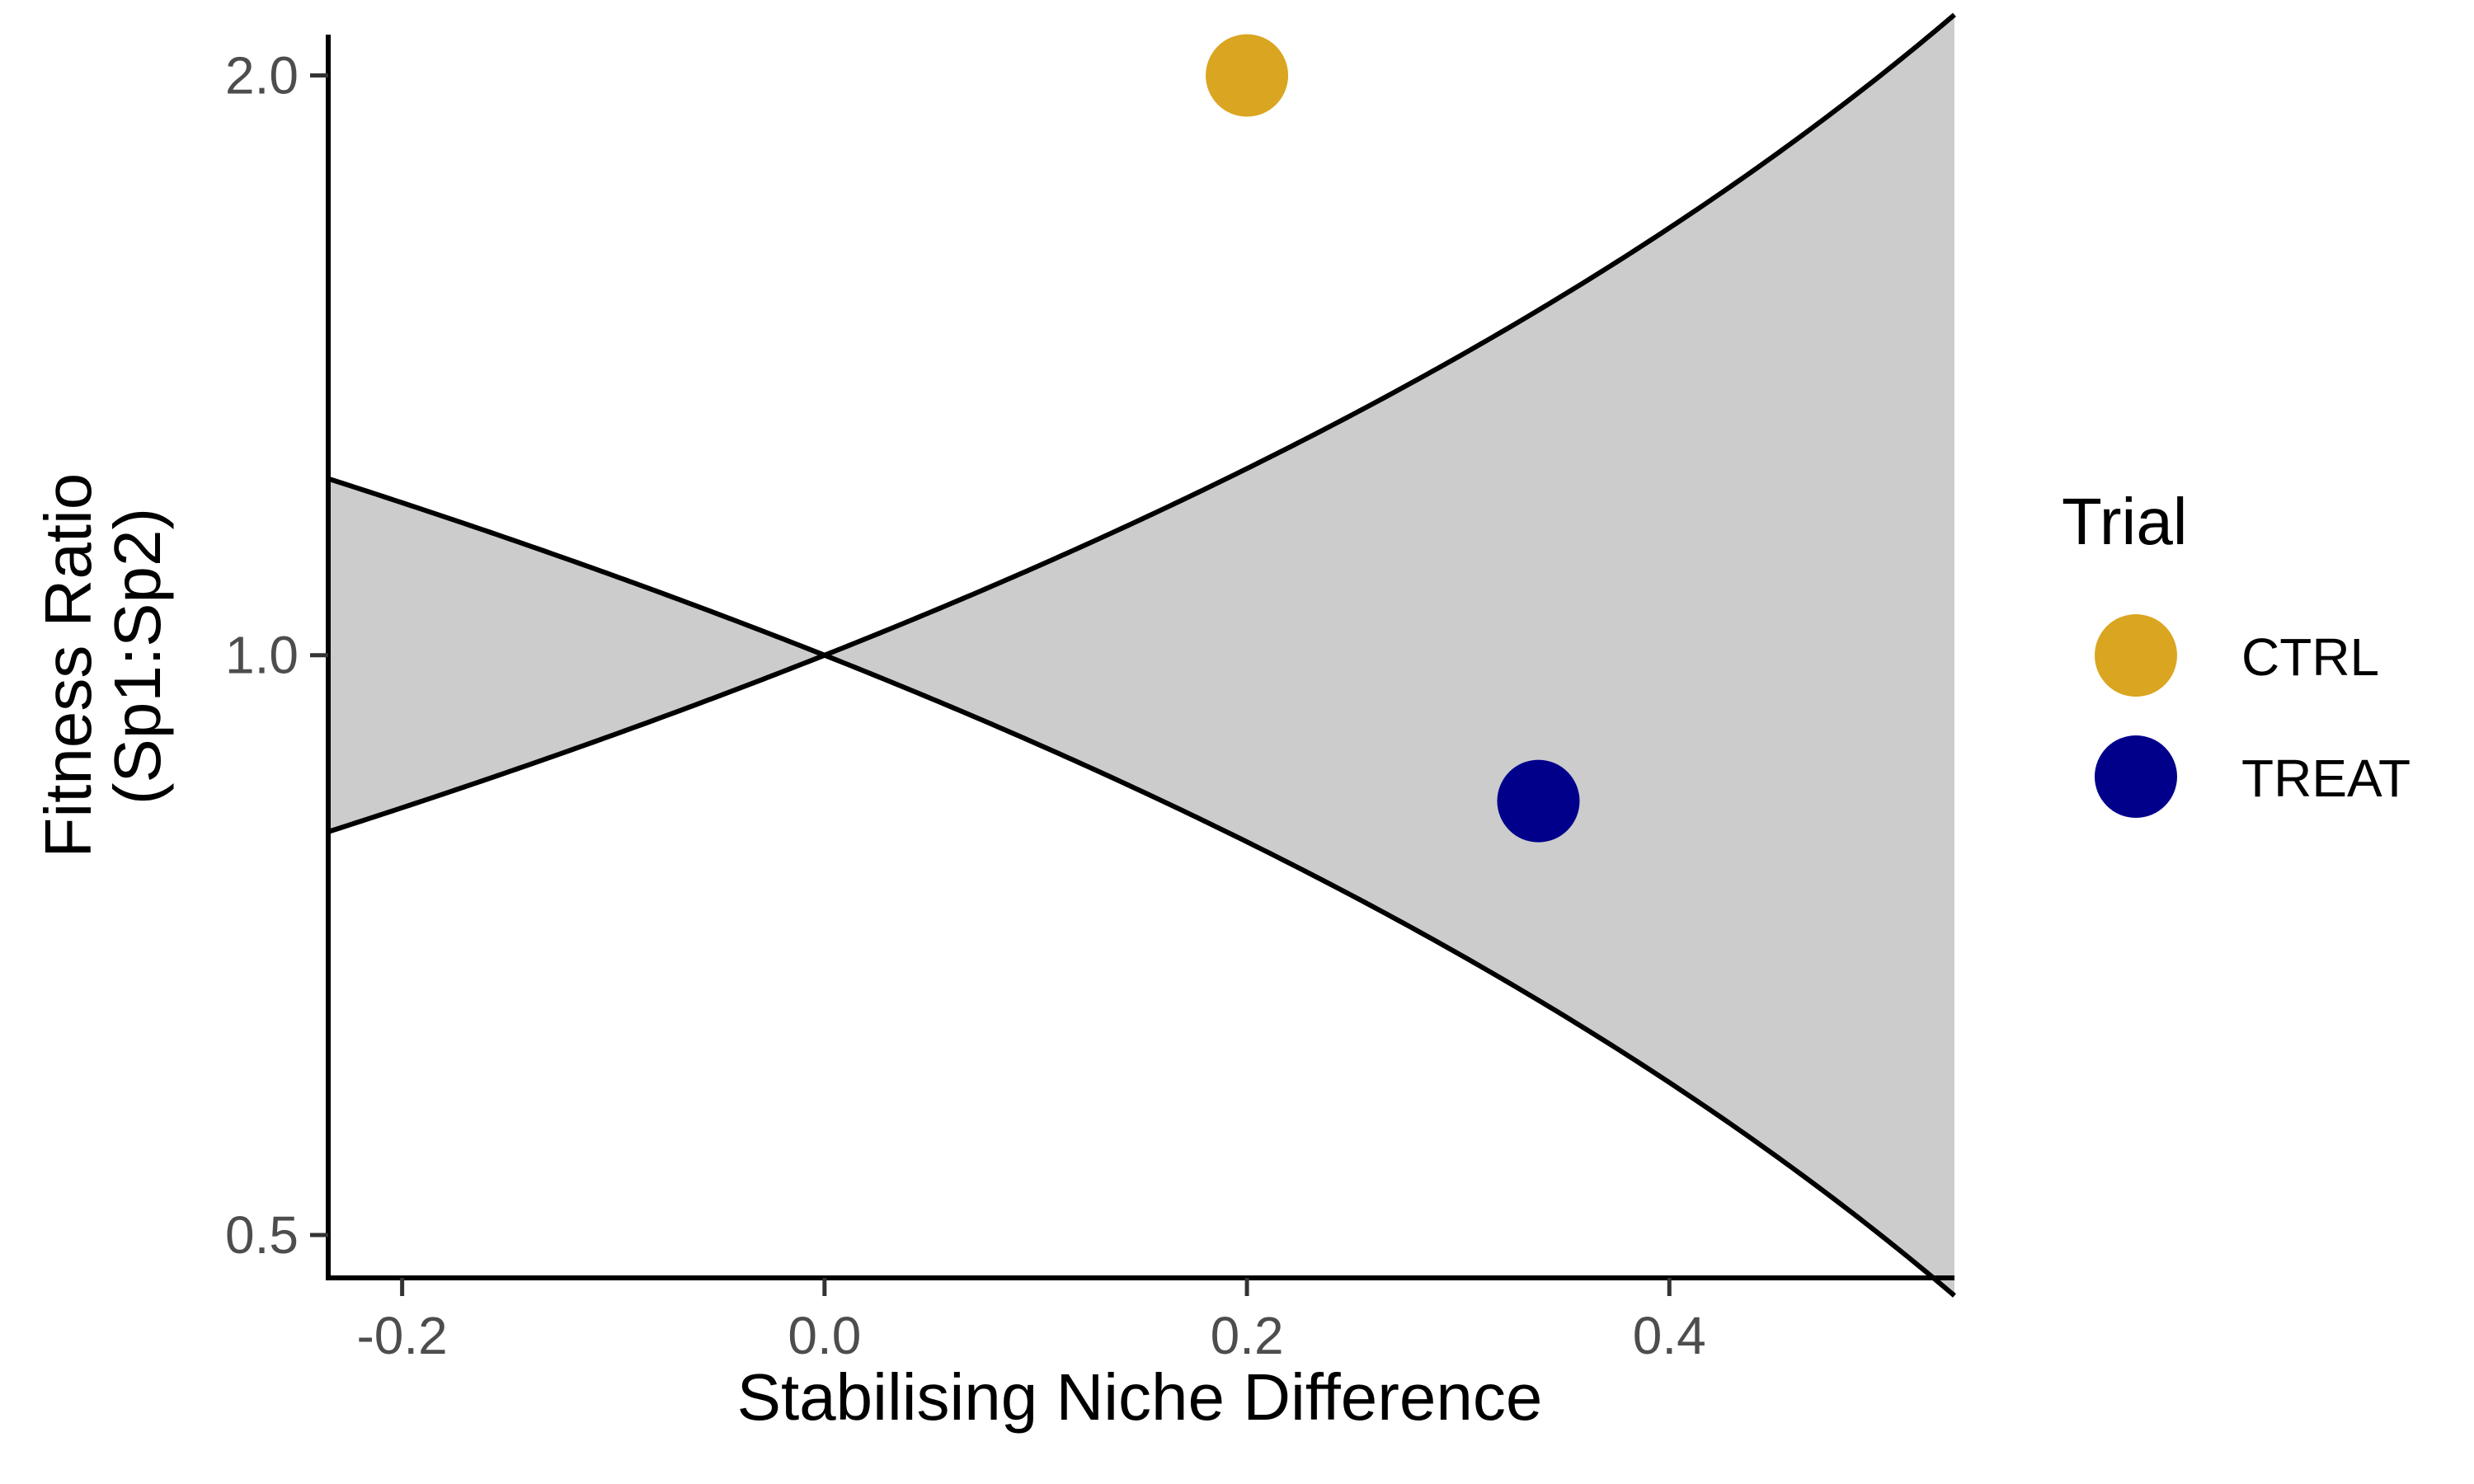  I want to click on legend: Trial CTRL TREAT, so click(2236, 651).